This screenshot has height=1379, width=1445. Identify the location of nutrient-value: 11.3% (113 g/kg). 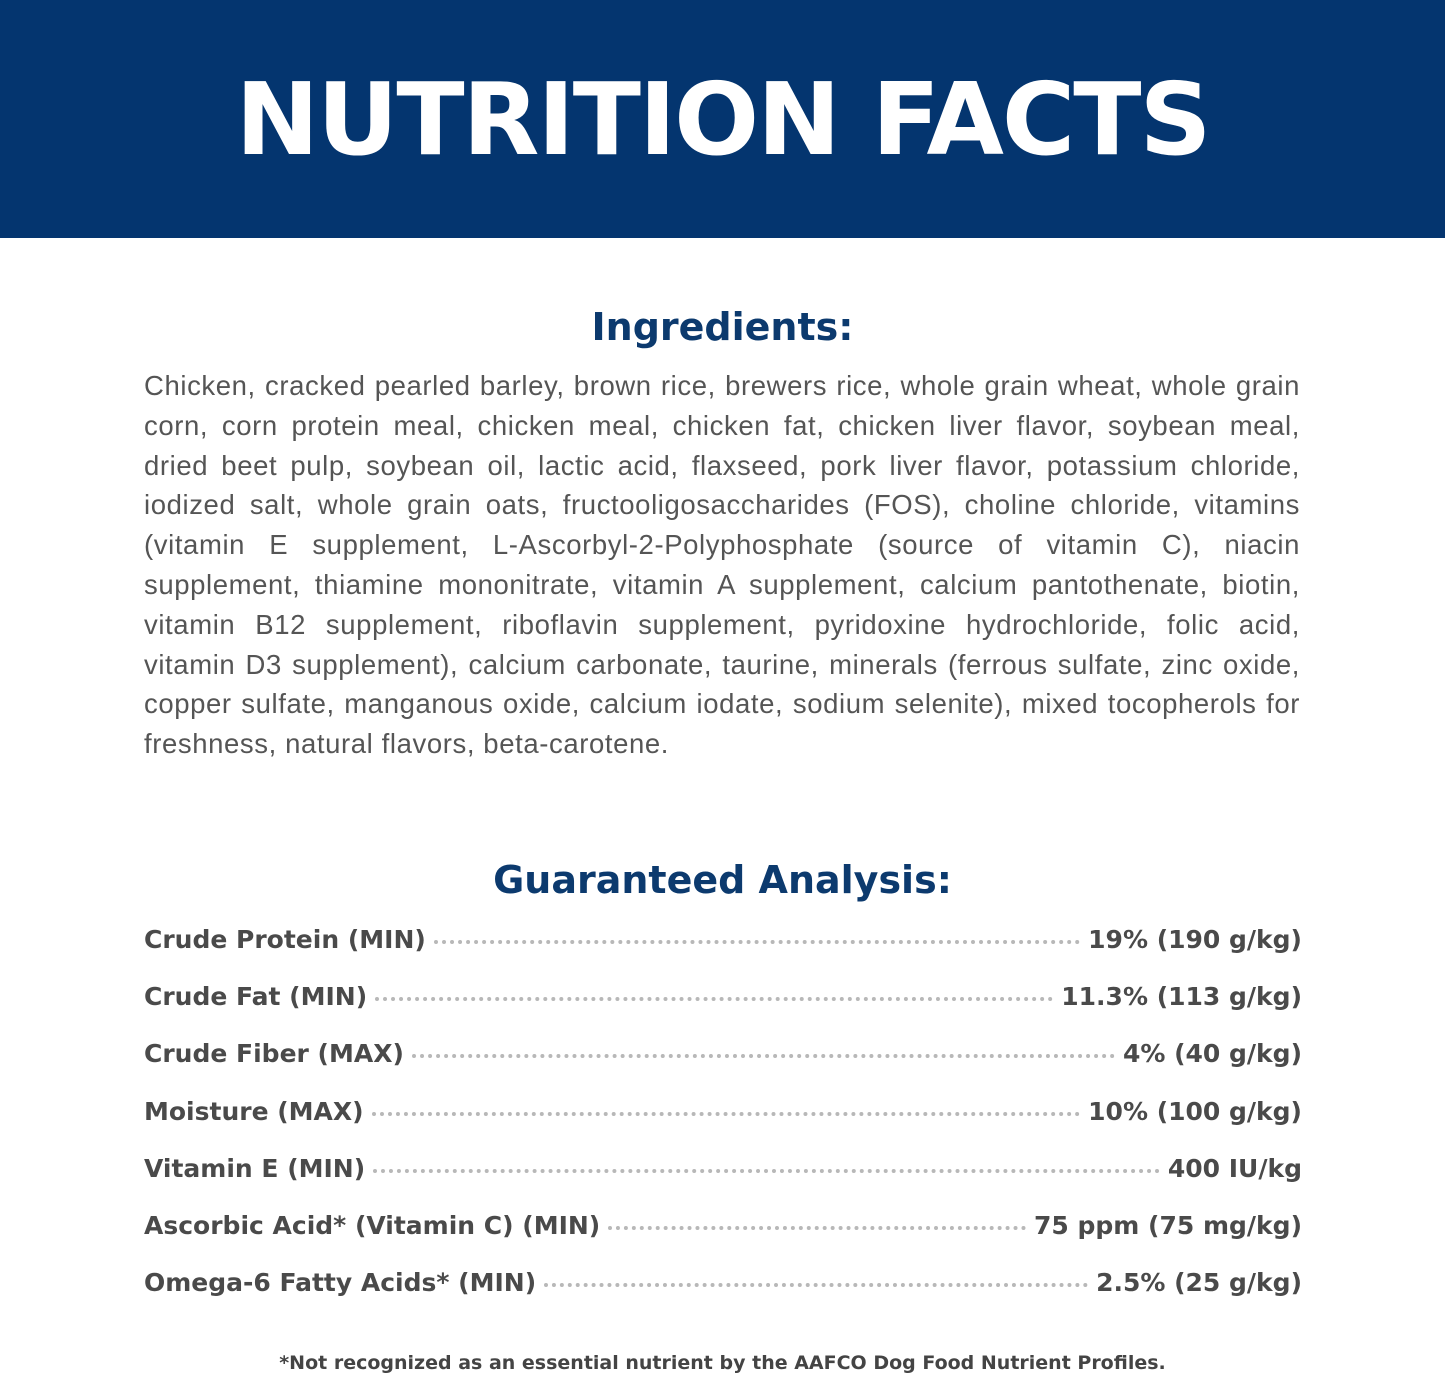
(1181, 997).